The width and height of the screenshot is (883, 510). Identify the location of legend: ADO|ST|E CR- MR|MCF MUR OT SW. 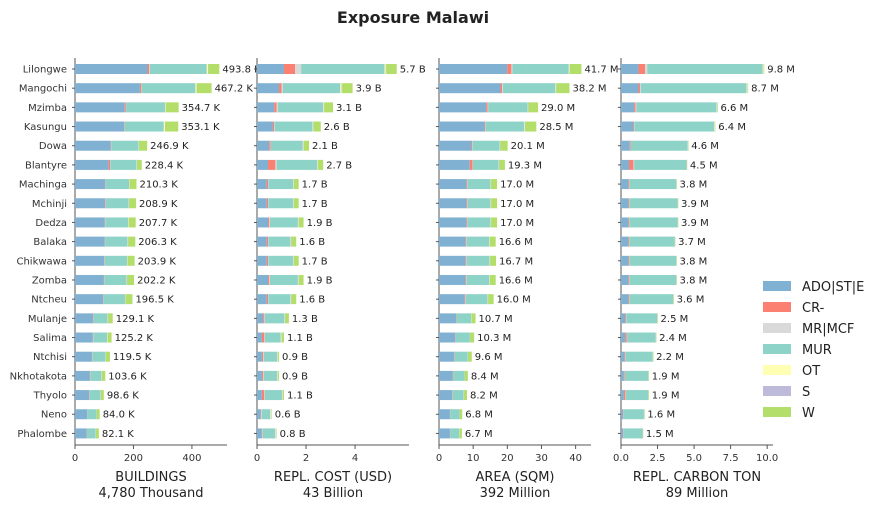
(813, 350).